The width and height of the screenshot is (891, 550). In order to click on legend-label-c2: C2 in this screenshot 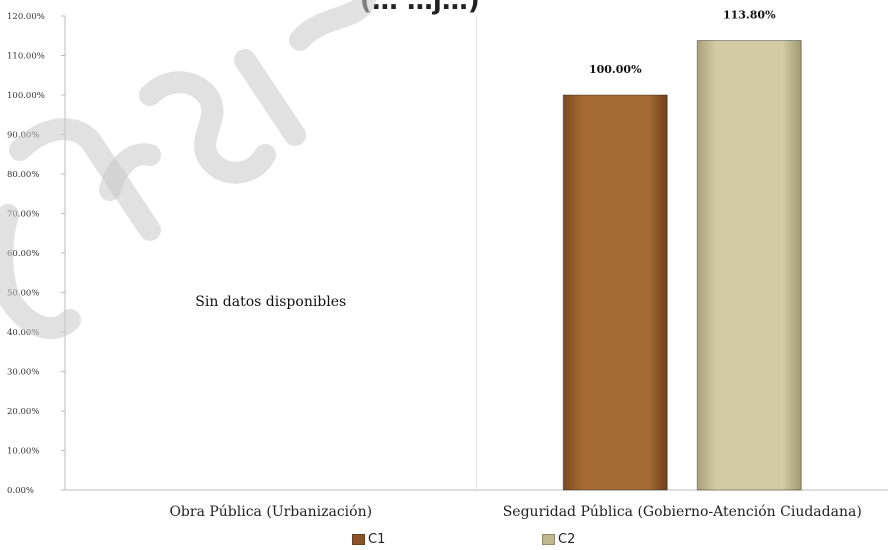, I will do `click(567, 539)`.